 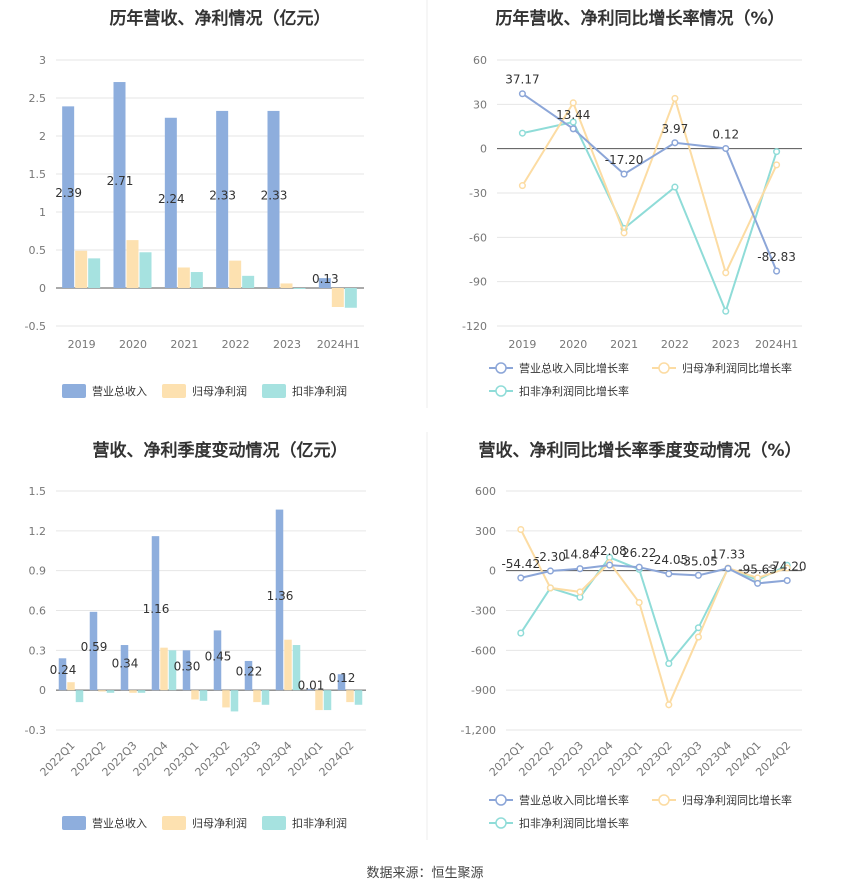 I want to click on line-revenue-growth, so click(x=654, y=574).